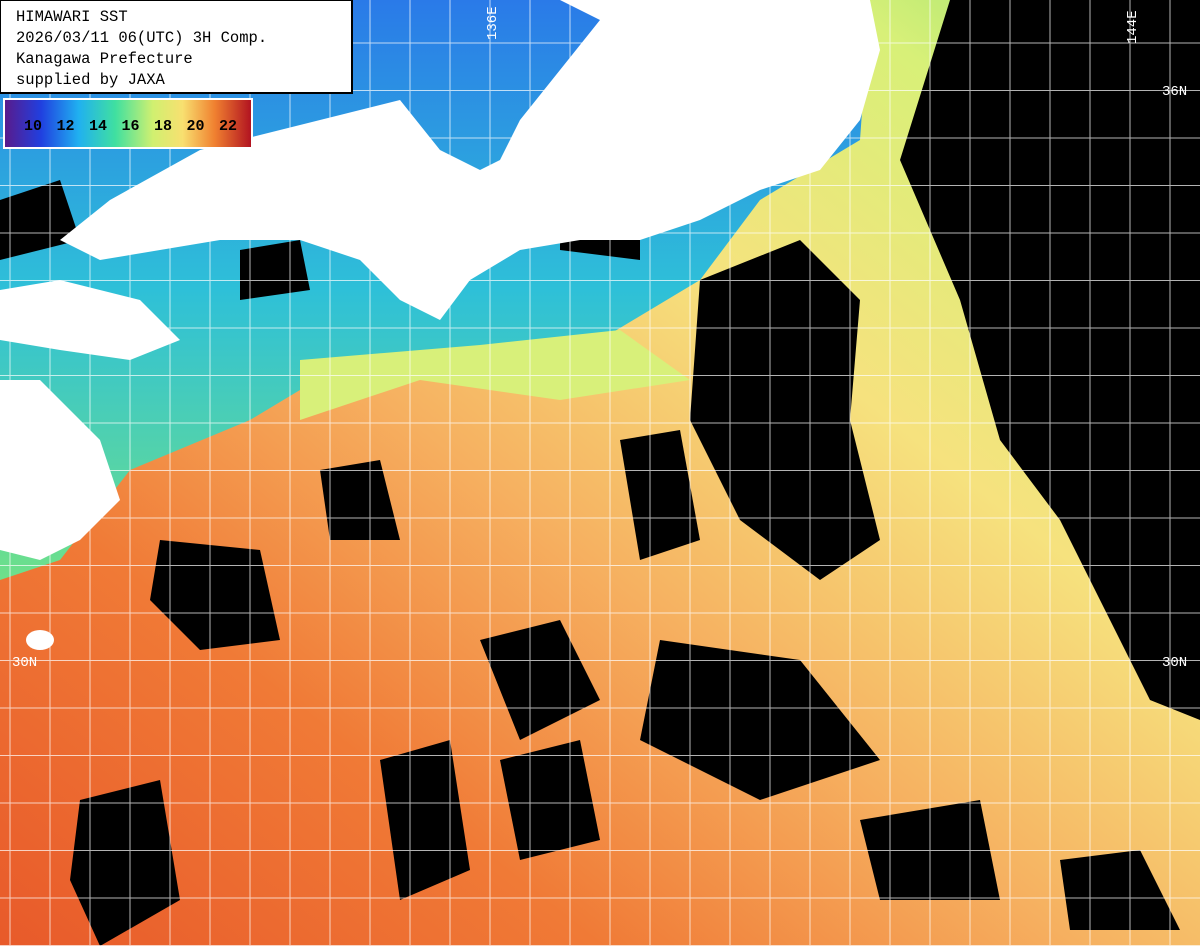  I want to click on lat-label: 36N, so click(1174, 92).